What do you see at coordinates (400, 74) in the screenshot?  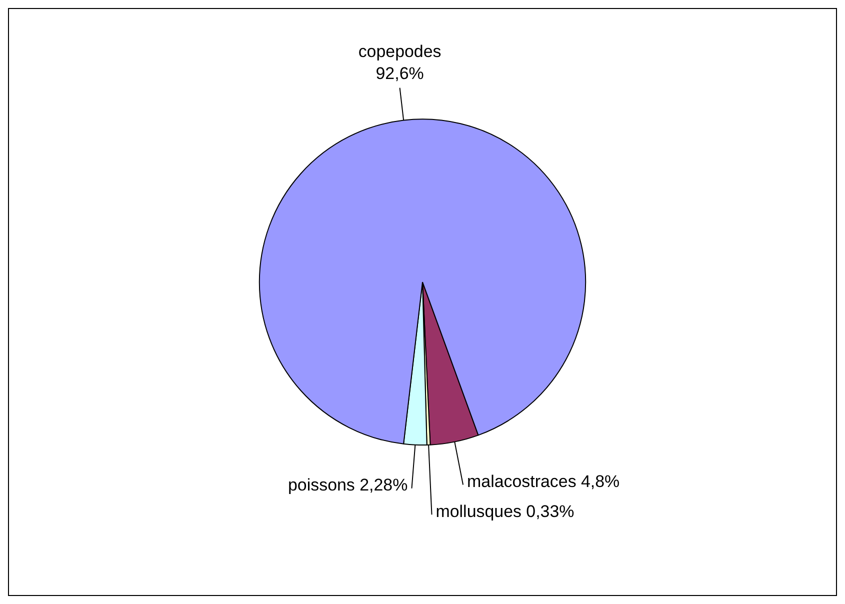 I see `data-label: 92,6%` at bounding box center [400, 74].